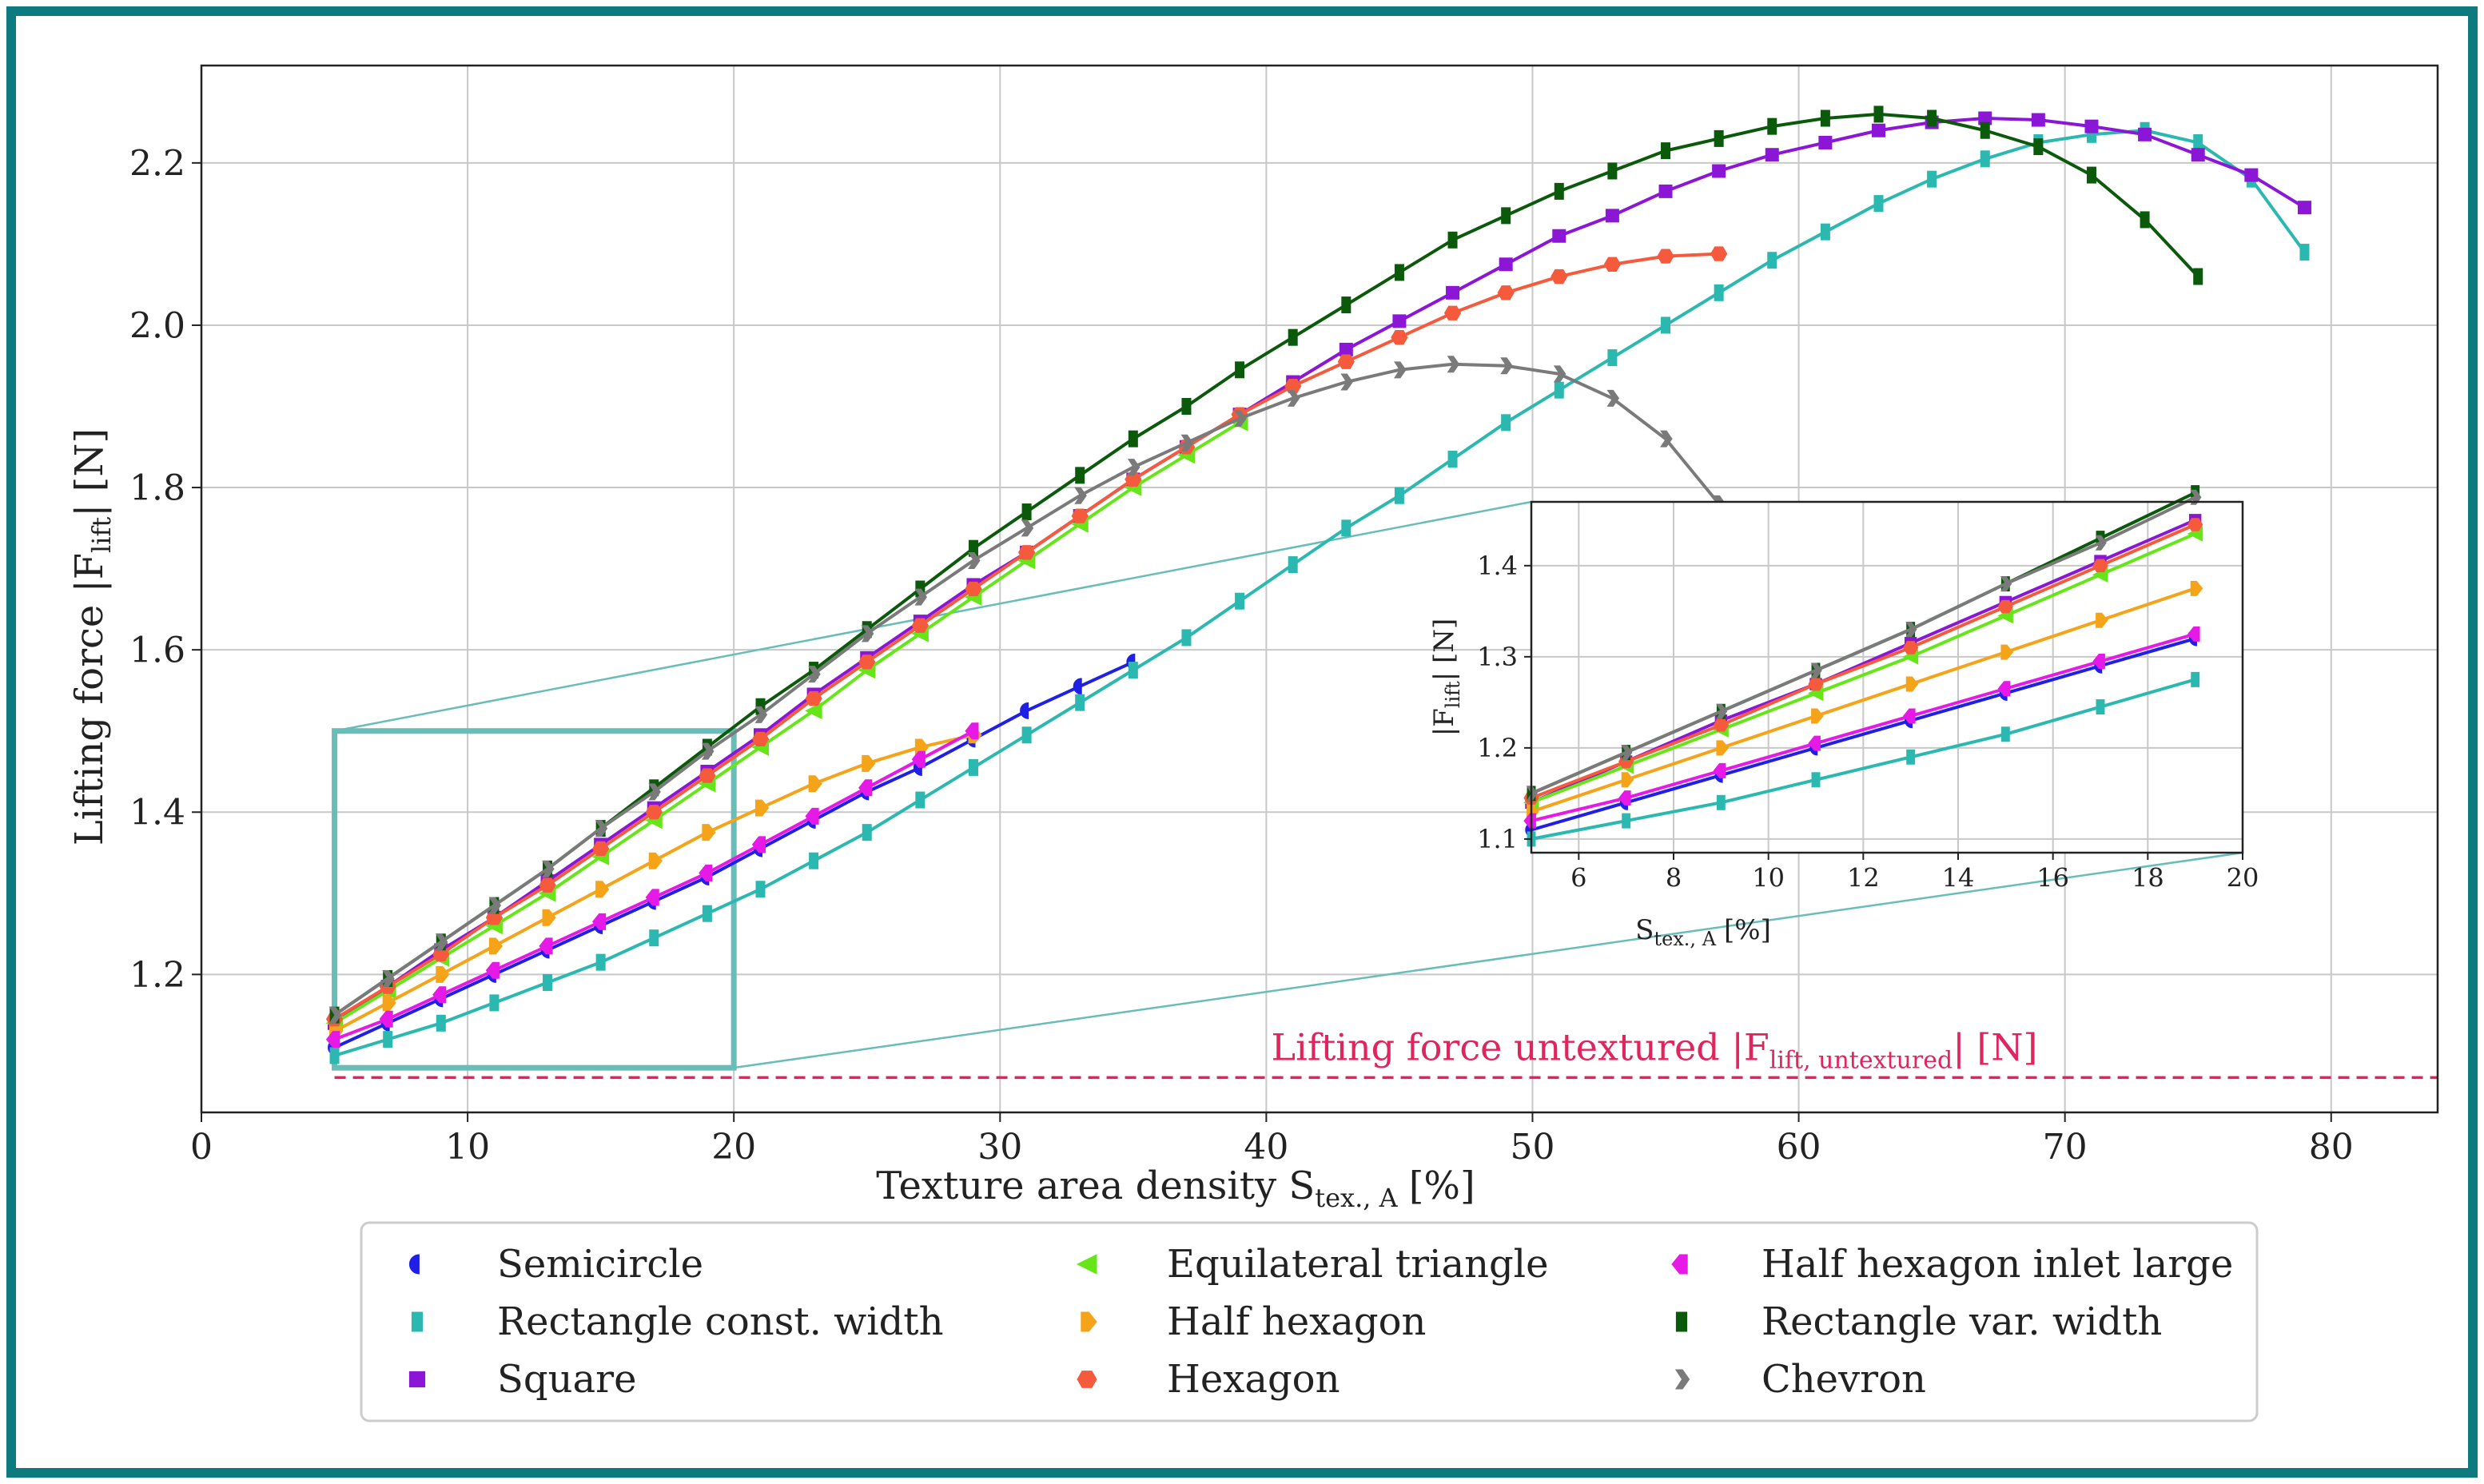 The height and width of the screenshot is (1484, 2484). I want to click on legend-label: Rectangle var. width, so click(1961, 1321).